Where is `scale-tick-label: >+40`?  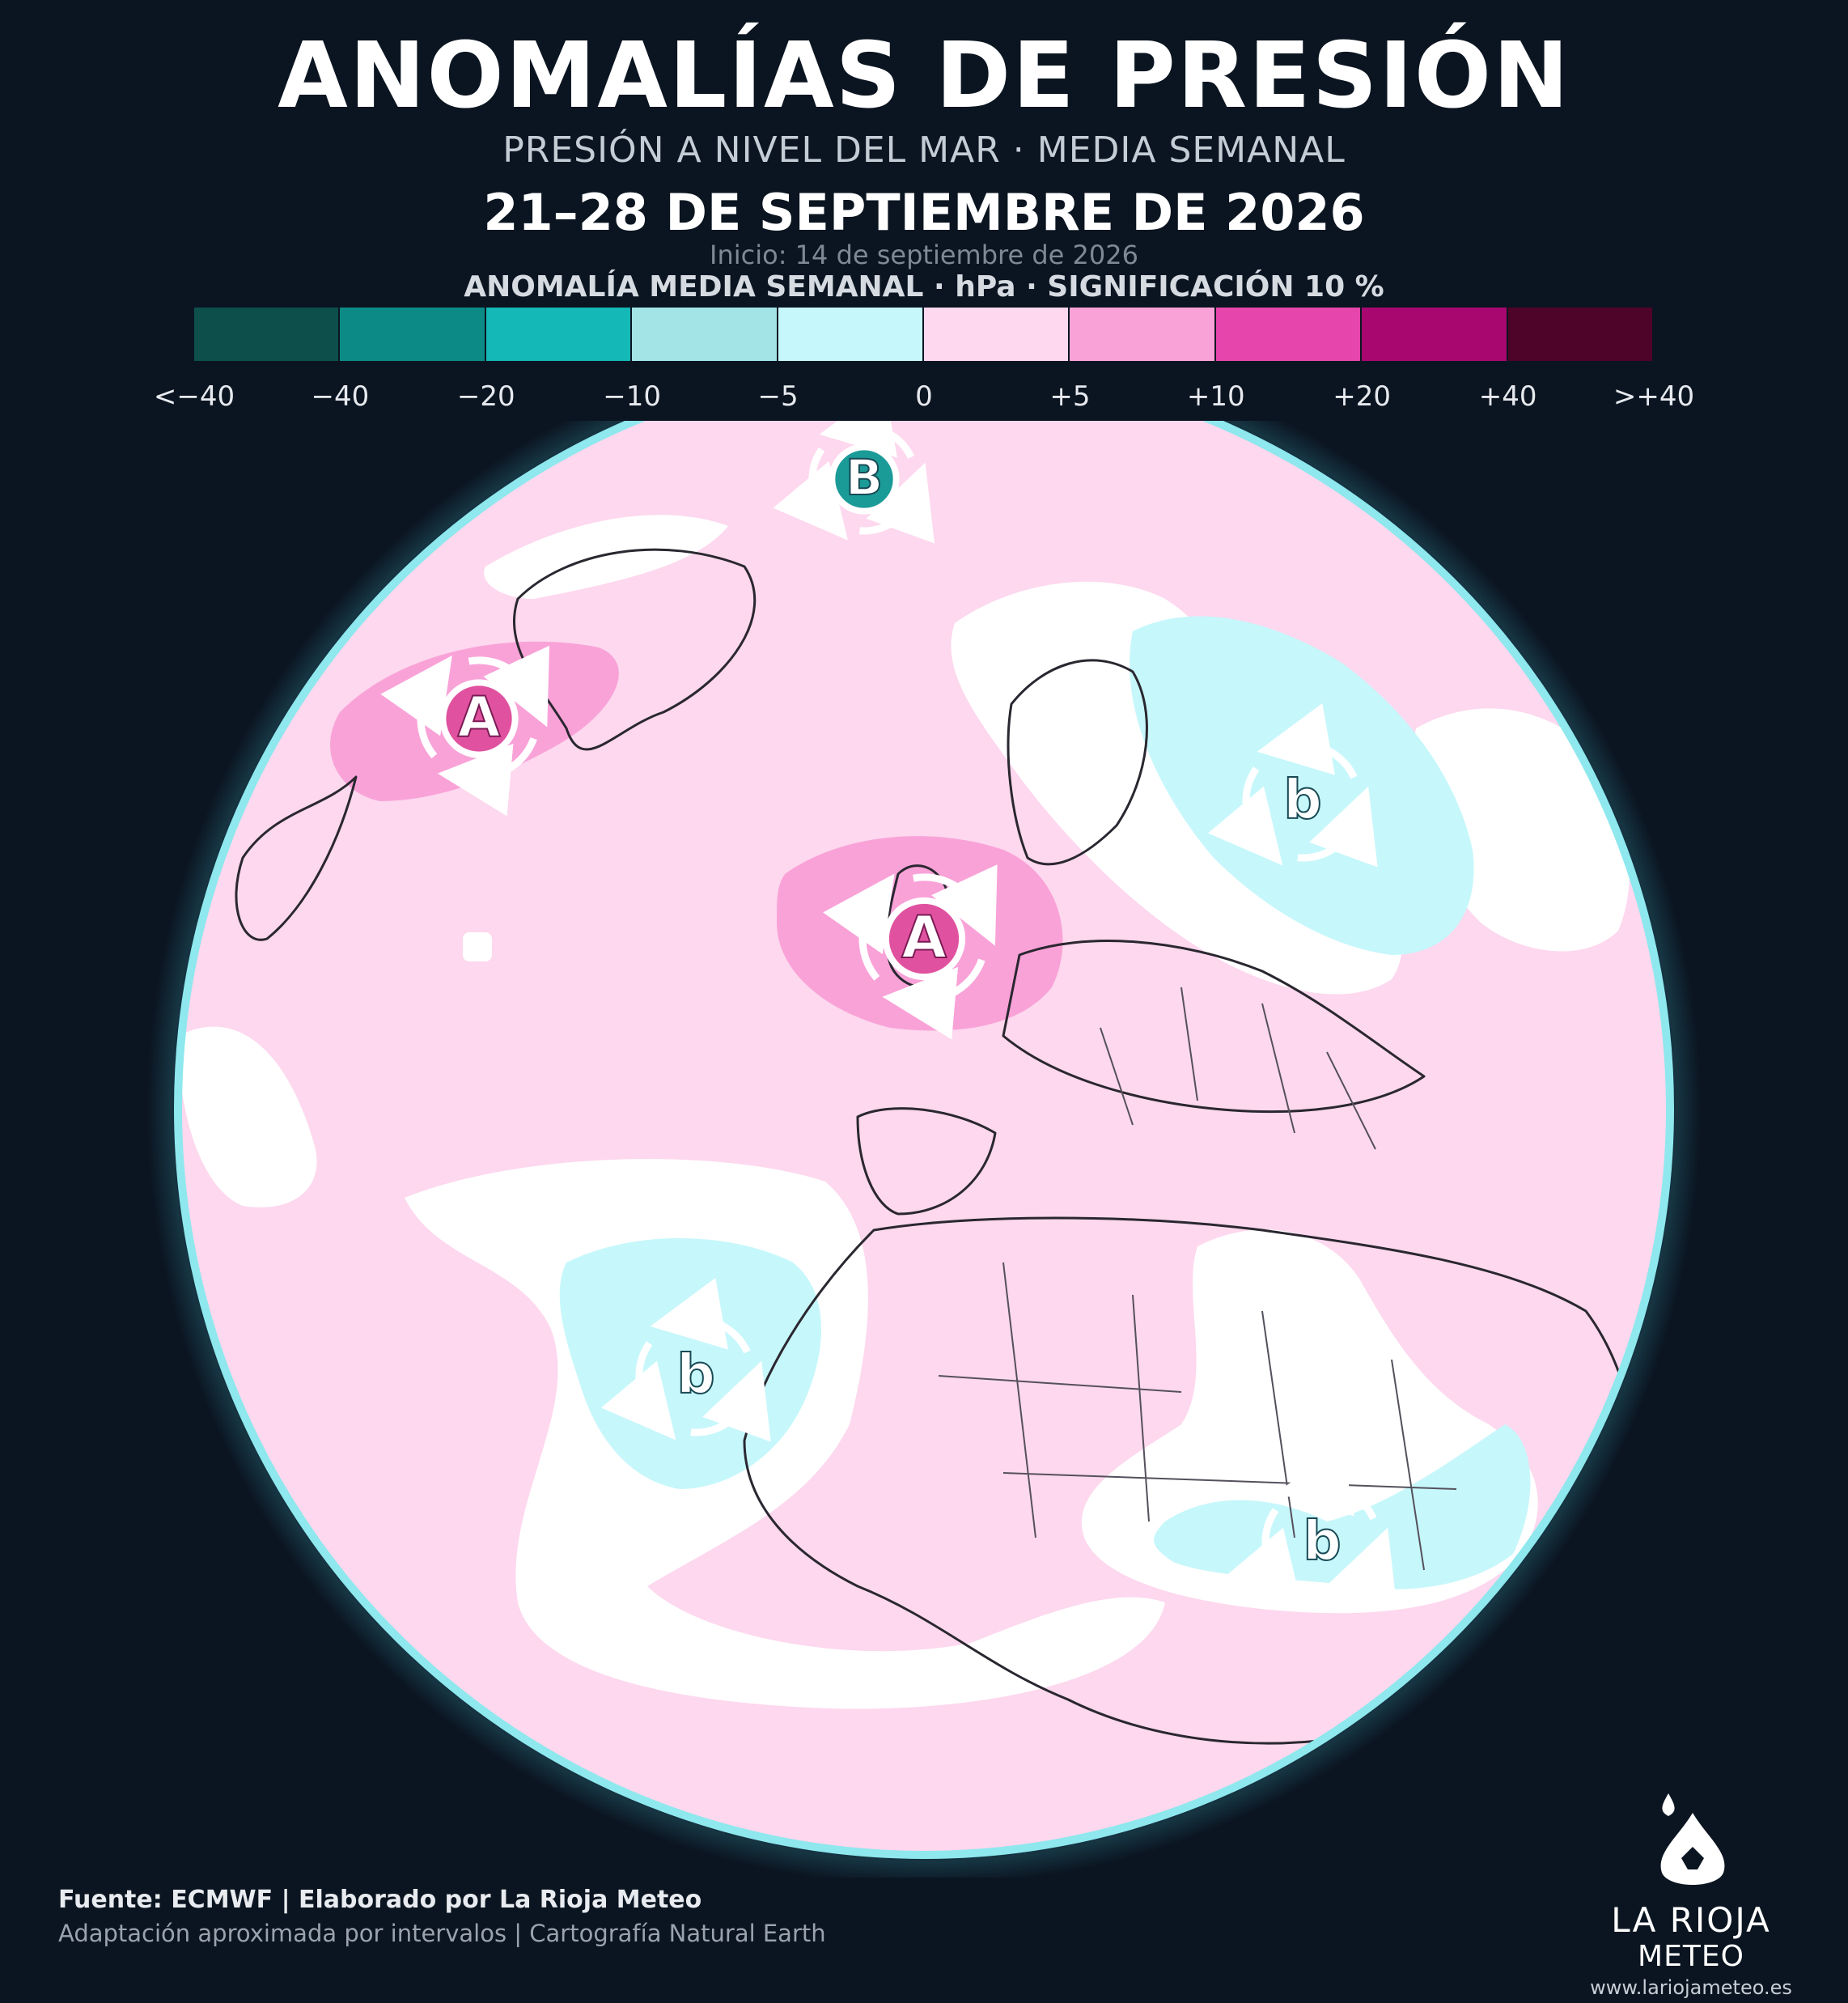
scale-tick-label: >+40 is located at coordinates (1654, 397).